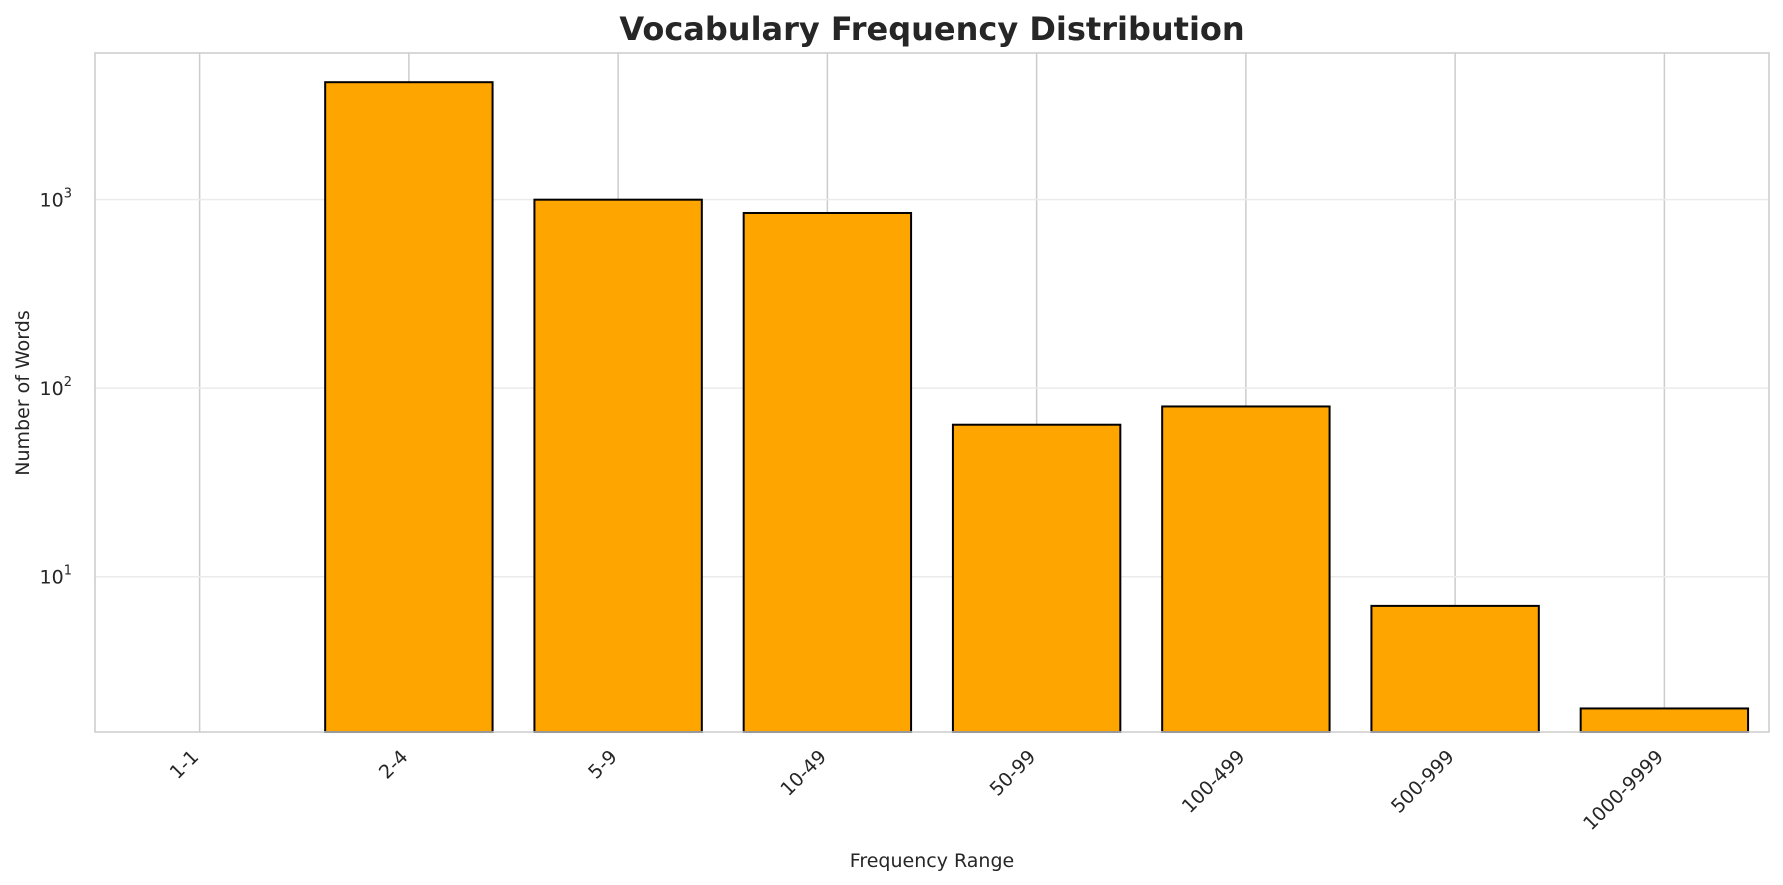 Image resolution: width=1783 pixels, height=885 pixels. I want to click on chart-title: Vocabulary Frequency Distribution, so click(931, 29).